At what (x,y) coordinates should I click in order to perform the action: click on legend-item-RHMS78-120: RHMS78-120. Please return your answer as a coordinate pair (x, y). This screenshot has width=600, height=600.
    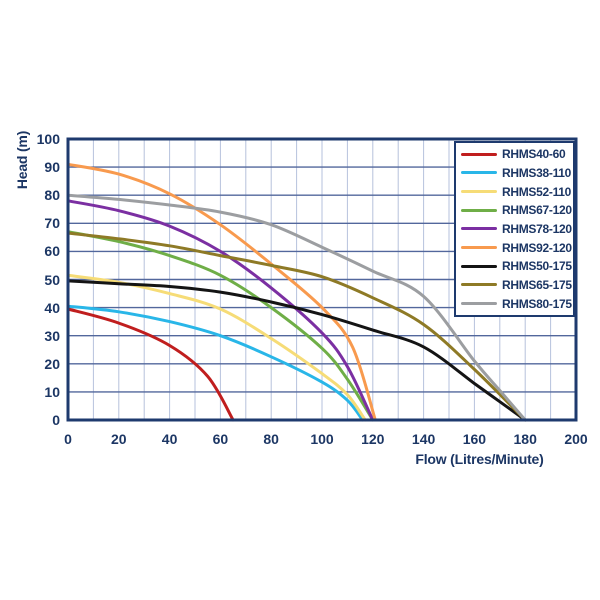
    Looking at the image, I should click on (516, 228).